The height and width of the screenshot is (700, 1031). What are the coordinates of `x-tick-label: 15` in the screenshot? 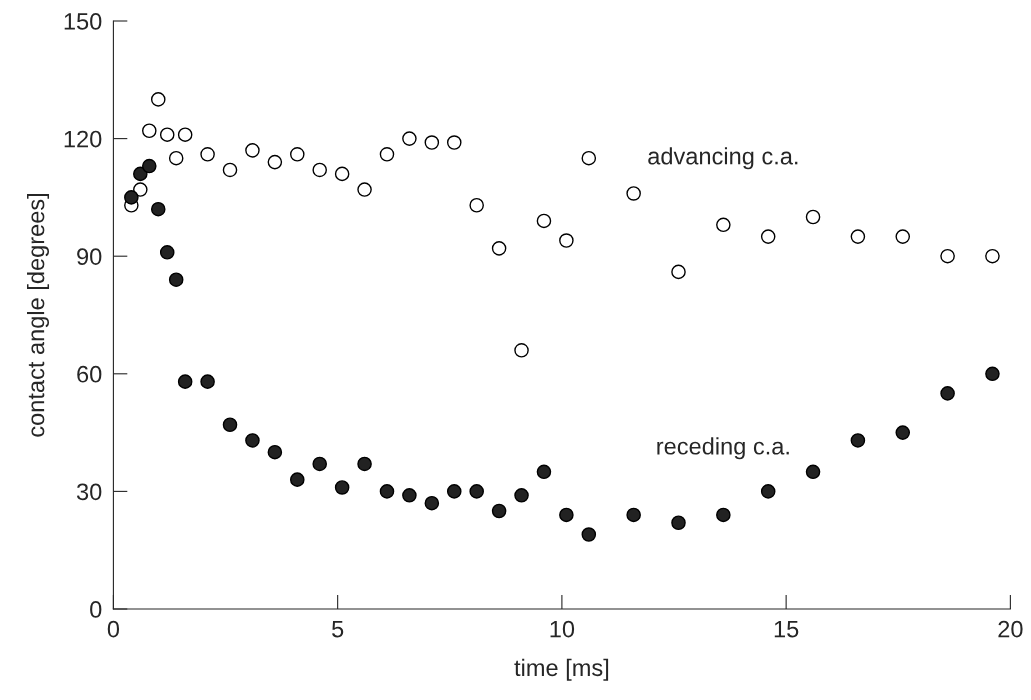 It's located at (786, 629).